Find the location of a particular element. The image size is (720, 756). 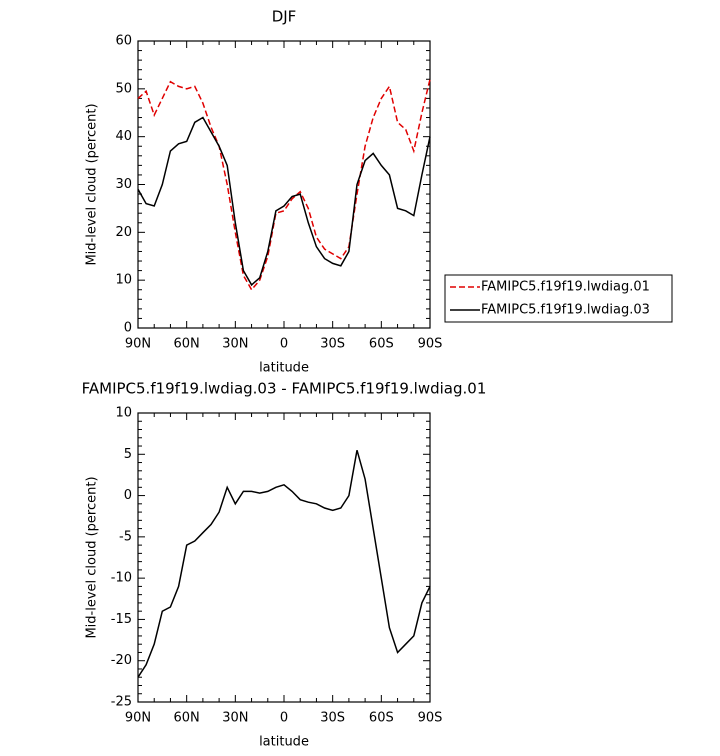

y-tick-label: -15 is located at coordinates (121, 619).